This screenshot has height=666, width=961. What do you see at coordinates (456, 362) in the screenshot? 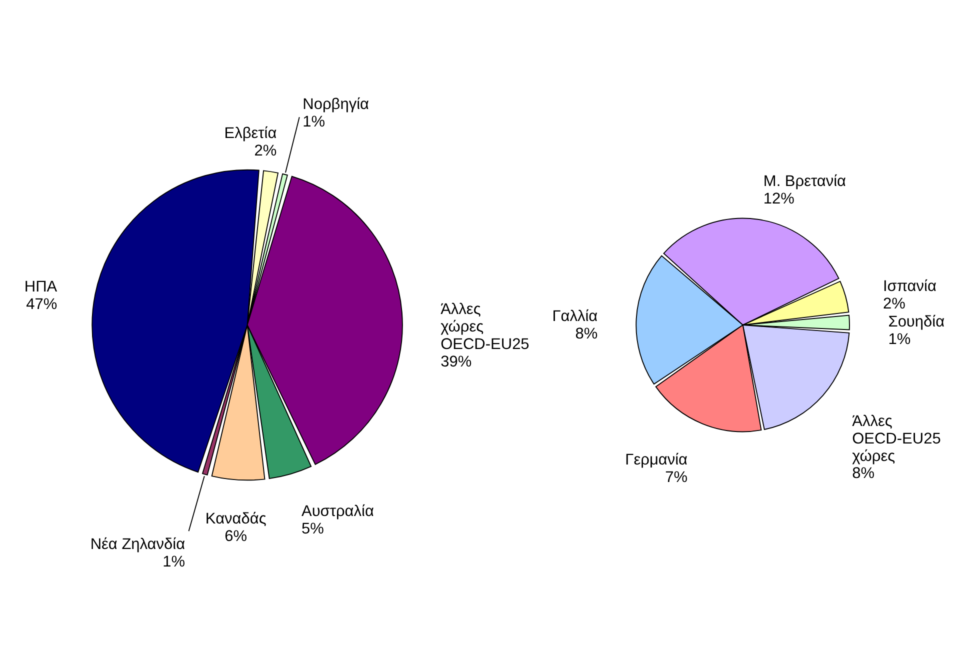
I see `data-label: 39%` at bounding box center [456, 362].